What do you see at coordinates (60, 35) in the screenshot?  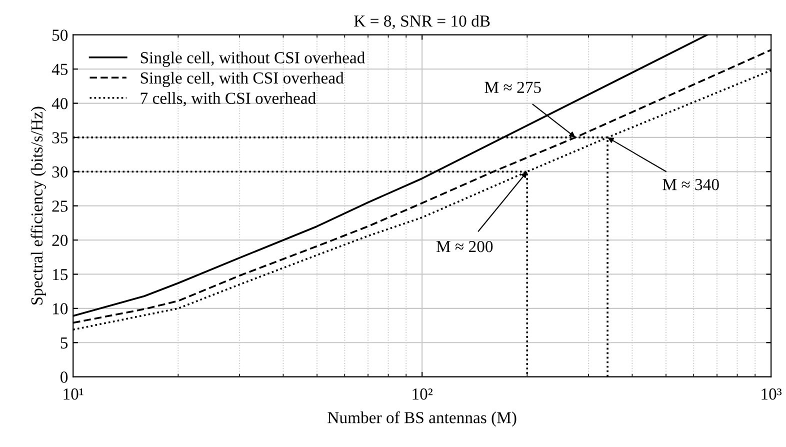 I see `y-tick-label: 50` at bounding box center [60, 35].